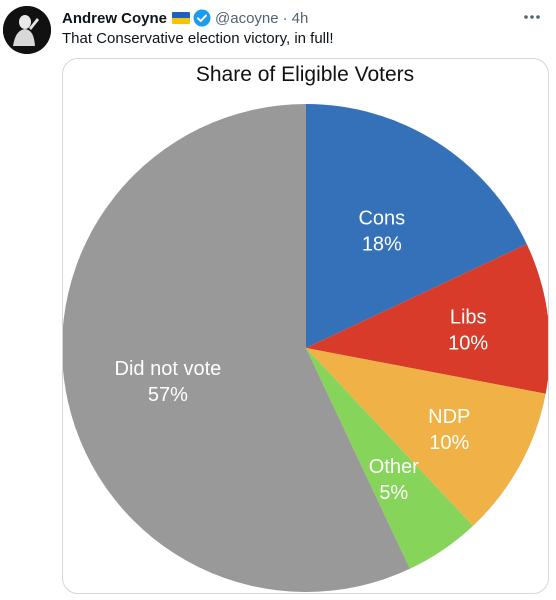 The image size is (556, 600). I want to click on slice-label-cons: Cons, so click(381, 219).